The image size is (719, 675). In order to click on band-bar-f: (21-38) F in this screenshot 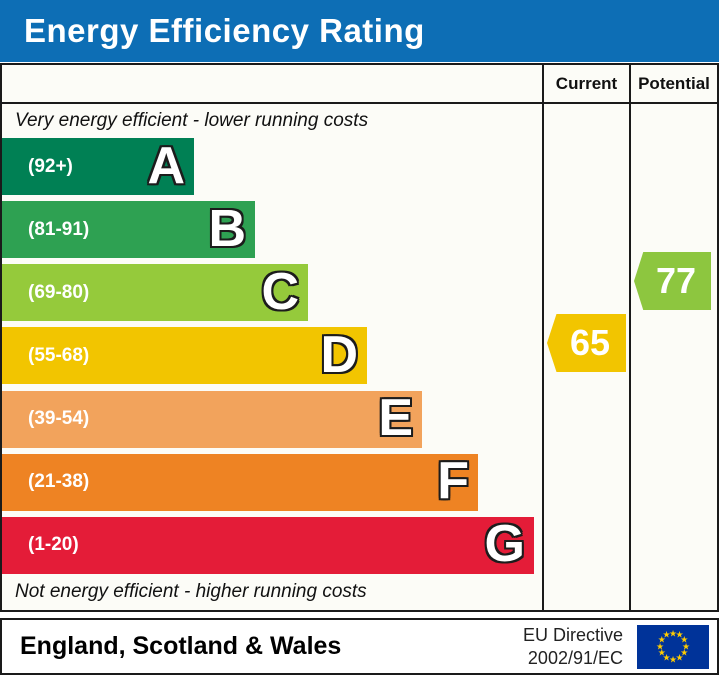, I will do `click(240, 481)`.